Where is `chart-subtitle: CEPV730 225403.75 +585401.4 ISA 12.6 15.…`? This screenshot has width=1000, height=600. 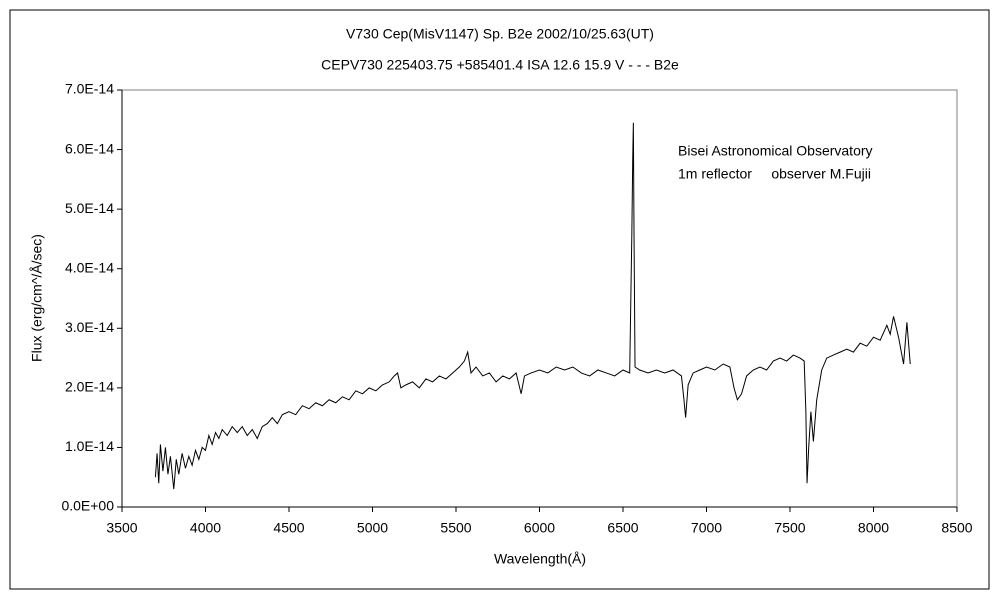 chart-subtitle: CEPV730 225403.75 +585401.4 ISA 12.6 15.… is located at coordinates (500, 65).